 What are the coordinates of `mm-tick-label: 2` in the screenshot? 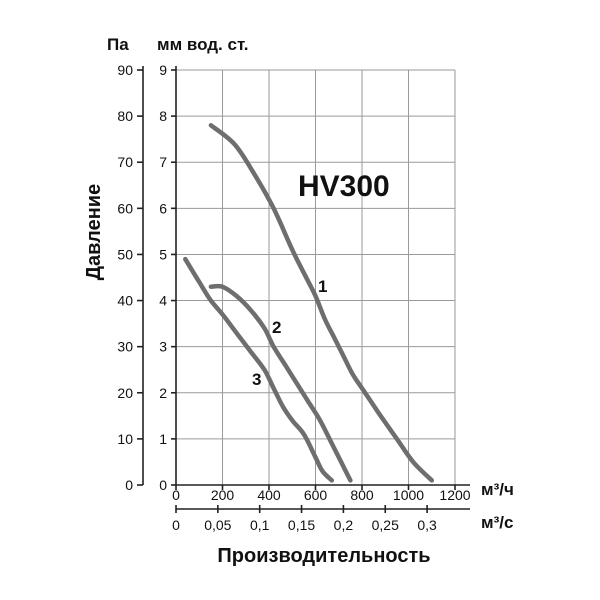 It's located at (163, 393).